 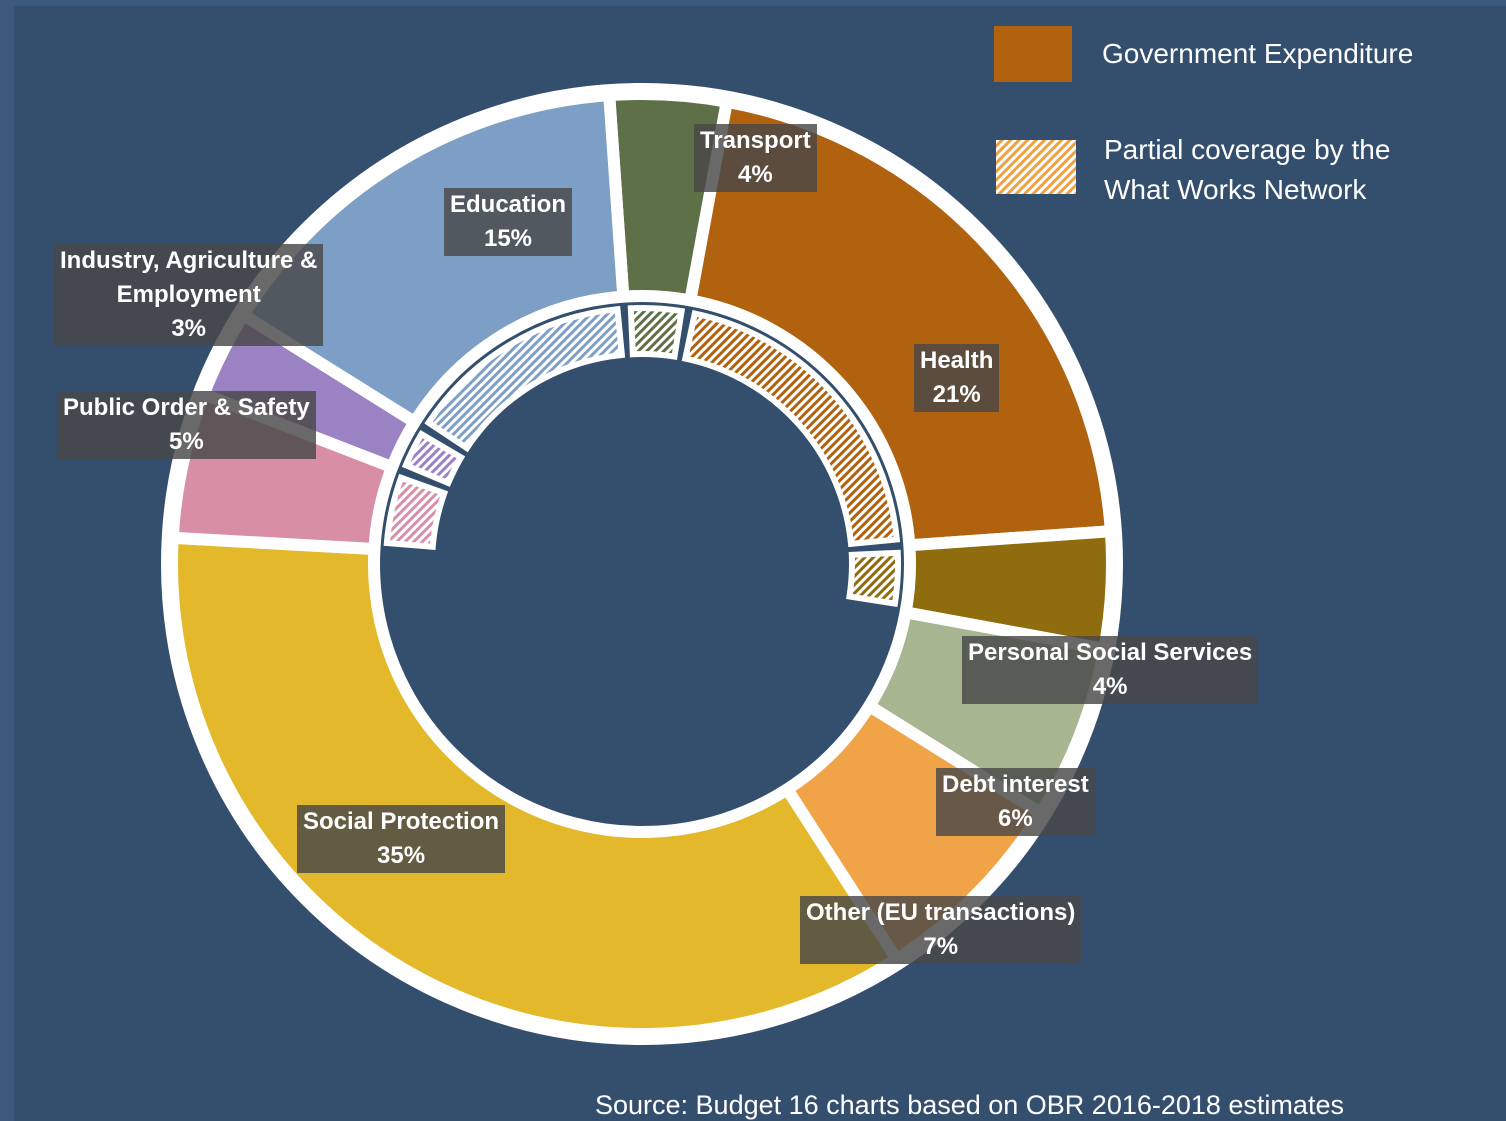 I want to click on label-debt-interest: Debt interest 6%, so click(x=1015, y=802).